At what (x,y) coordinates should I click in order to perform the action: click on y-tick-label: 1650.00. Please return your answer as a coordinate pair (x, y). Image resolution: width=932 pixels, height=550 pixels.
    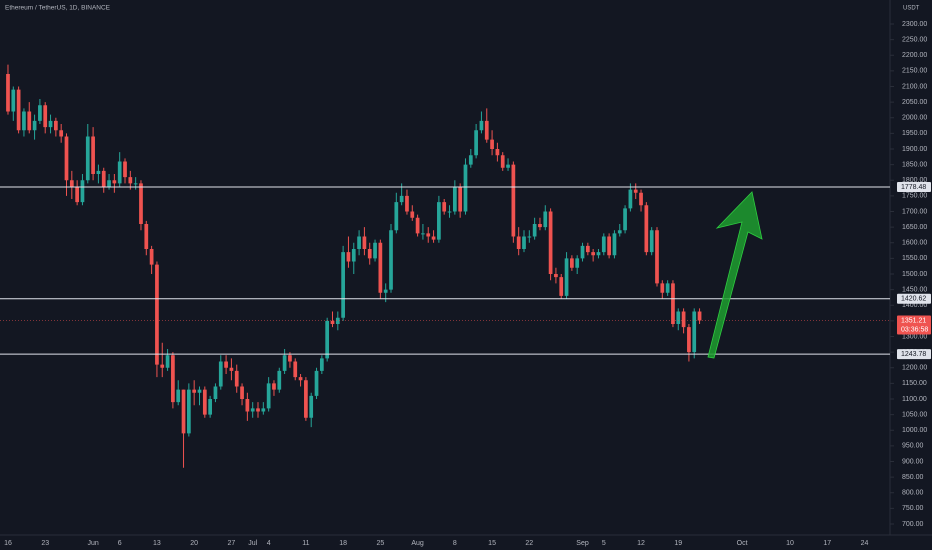
    Looking at the image, I should click on (914, 227).